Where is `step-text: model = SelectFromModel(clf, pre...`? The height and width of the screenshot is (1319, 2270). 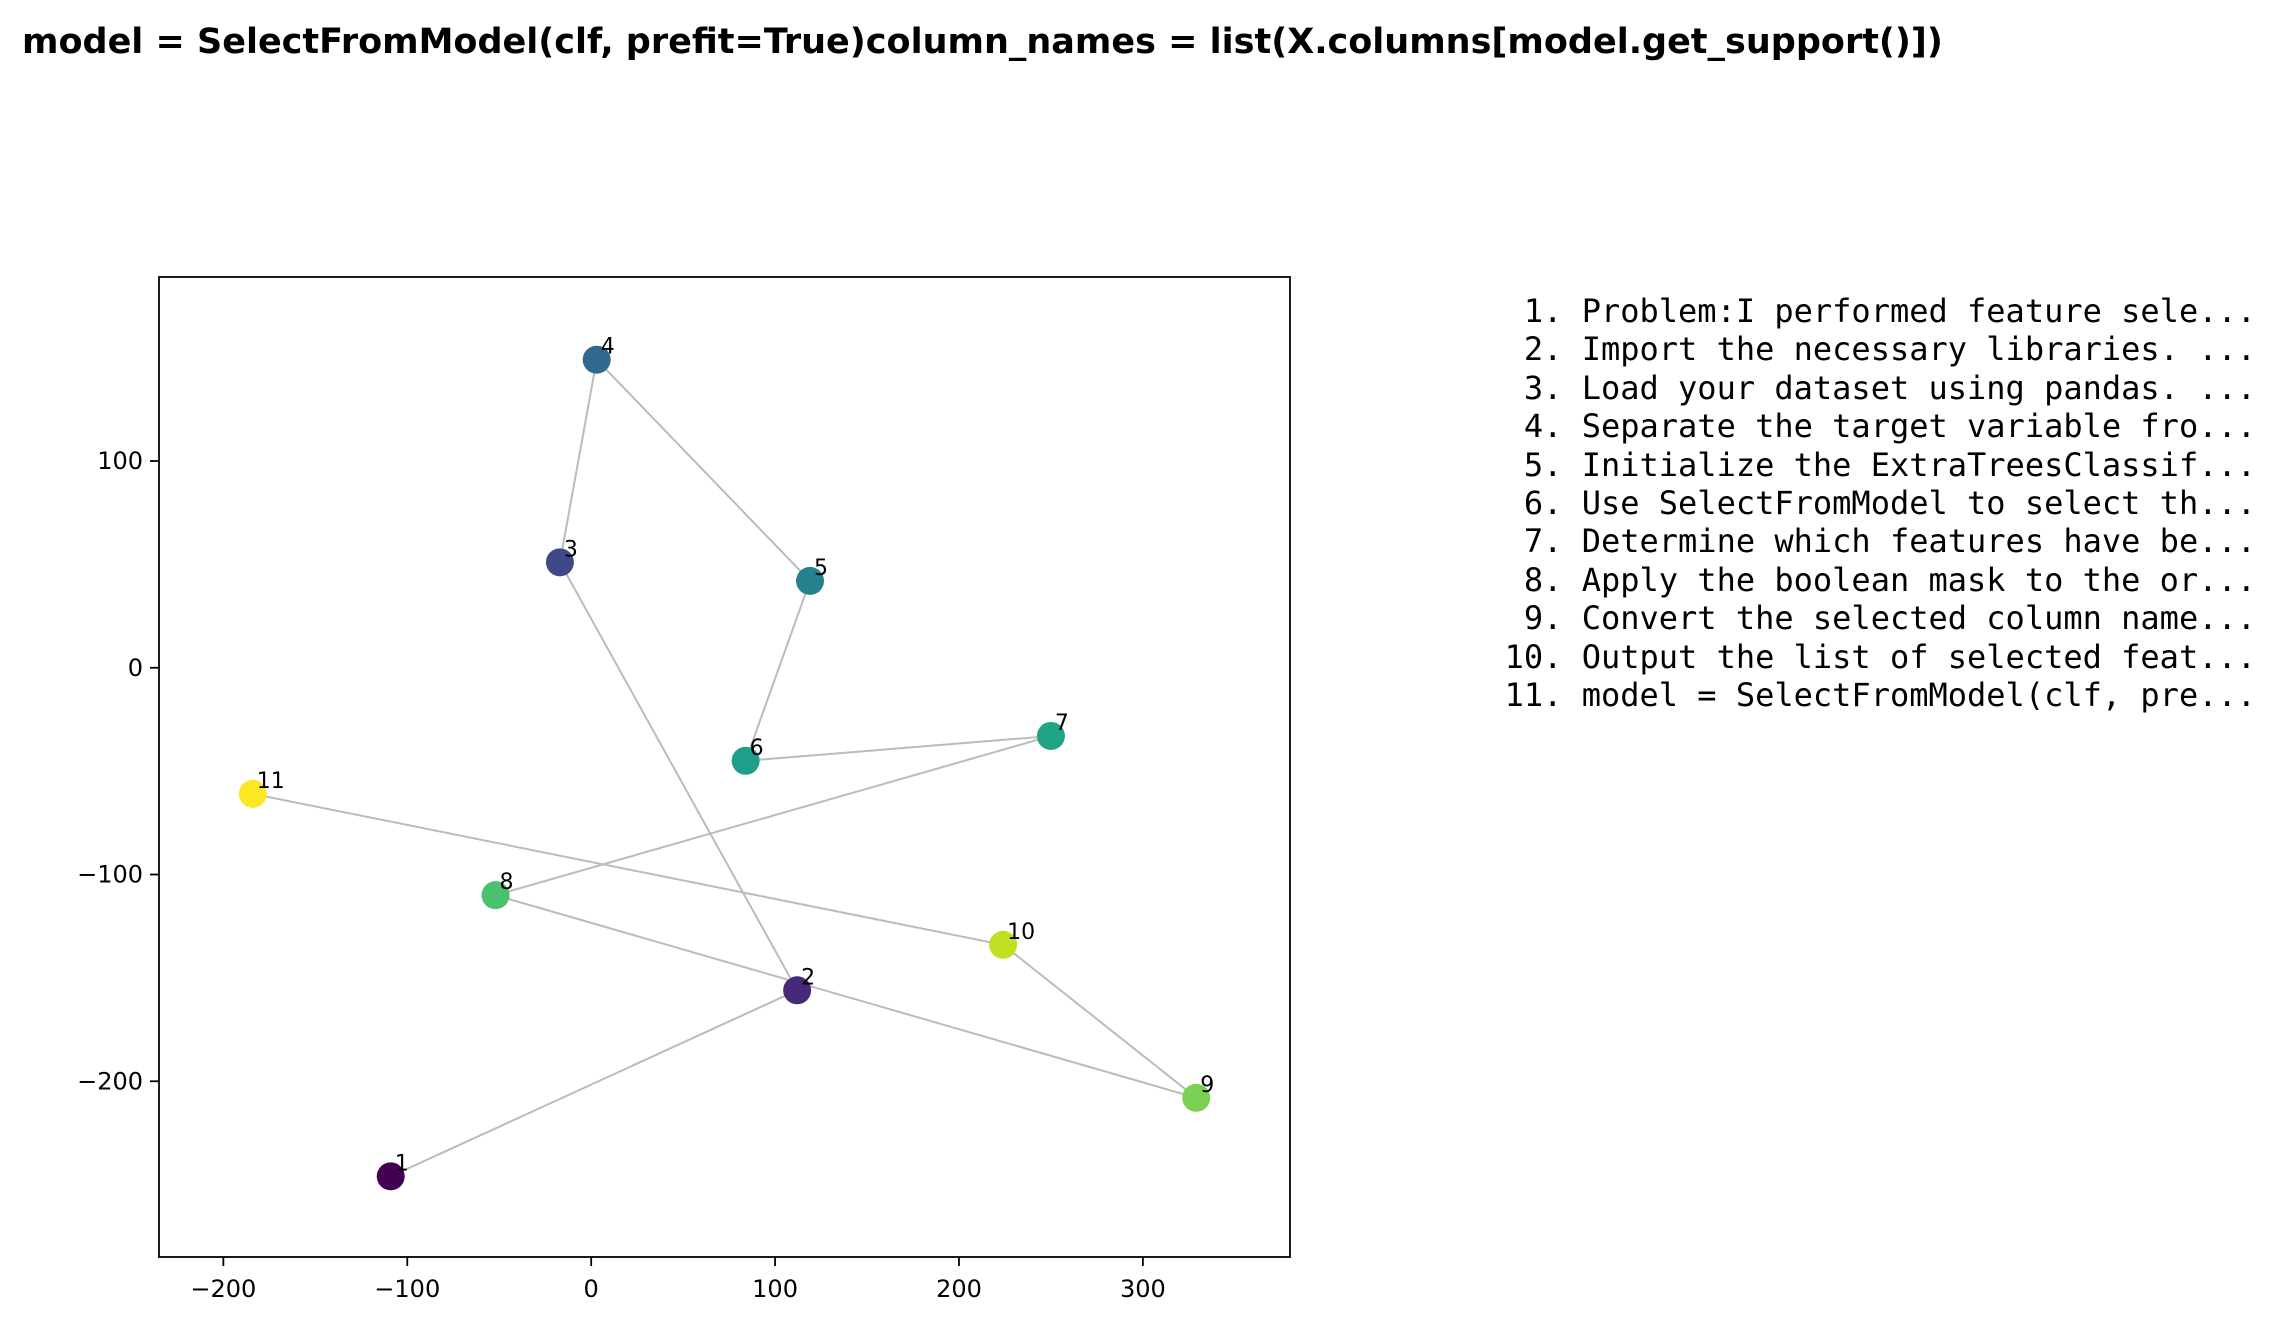
step-text: model = SelectFromModel(clf, pre... is located at coordinates (1909, 695).